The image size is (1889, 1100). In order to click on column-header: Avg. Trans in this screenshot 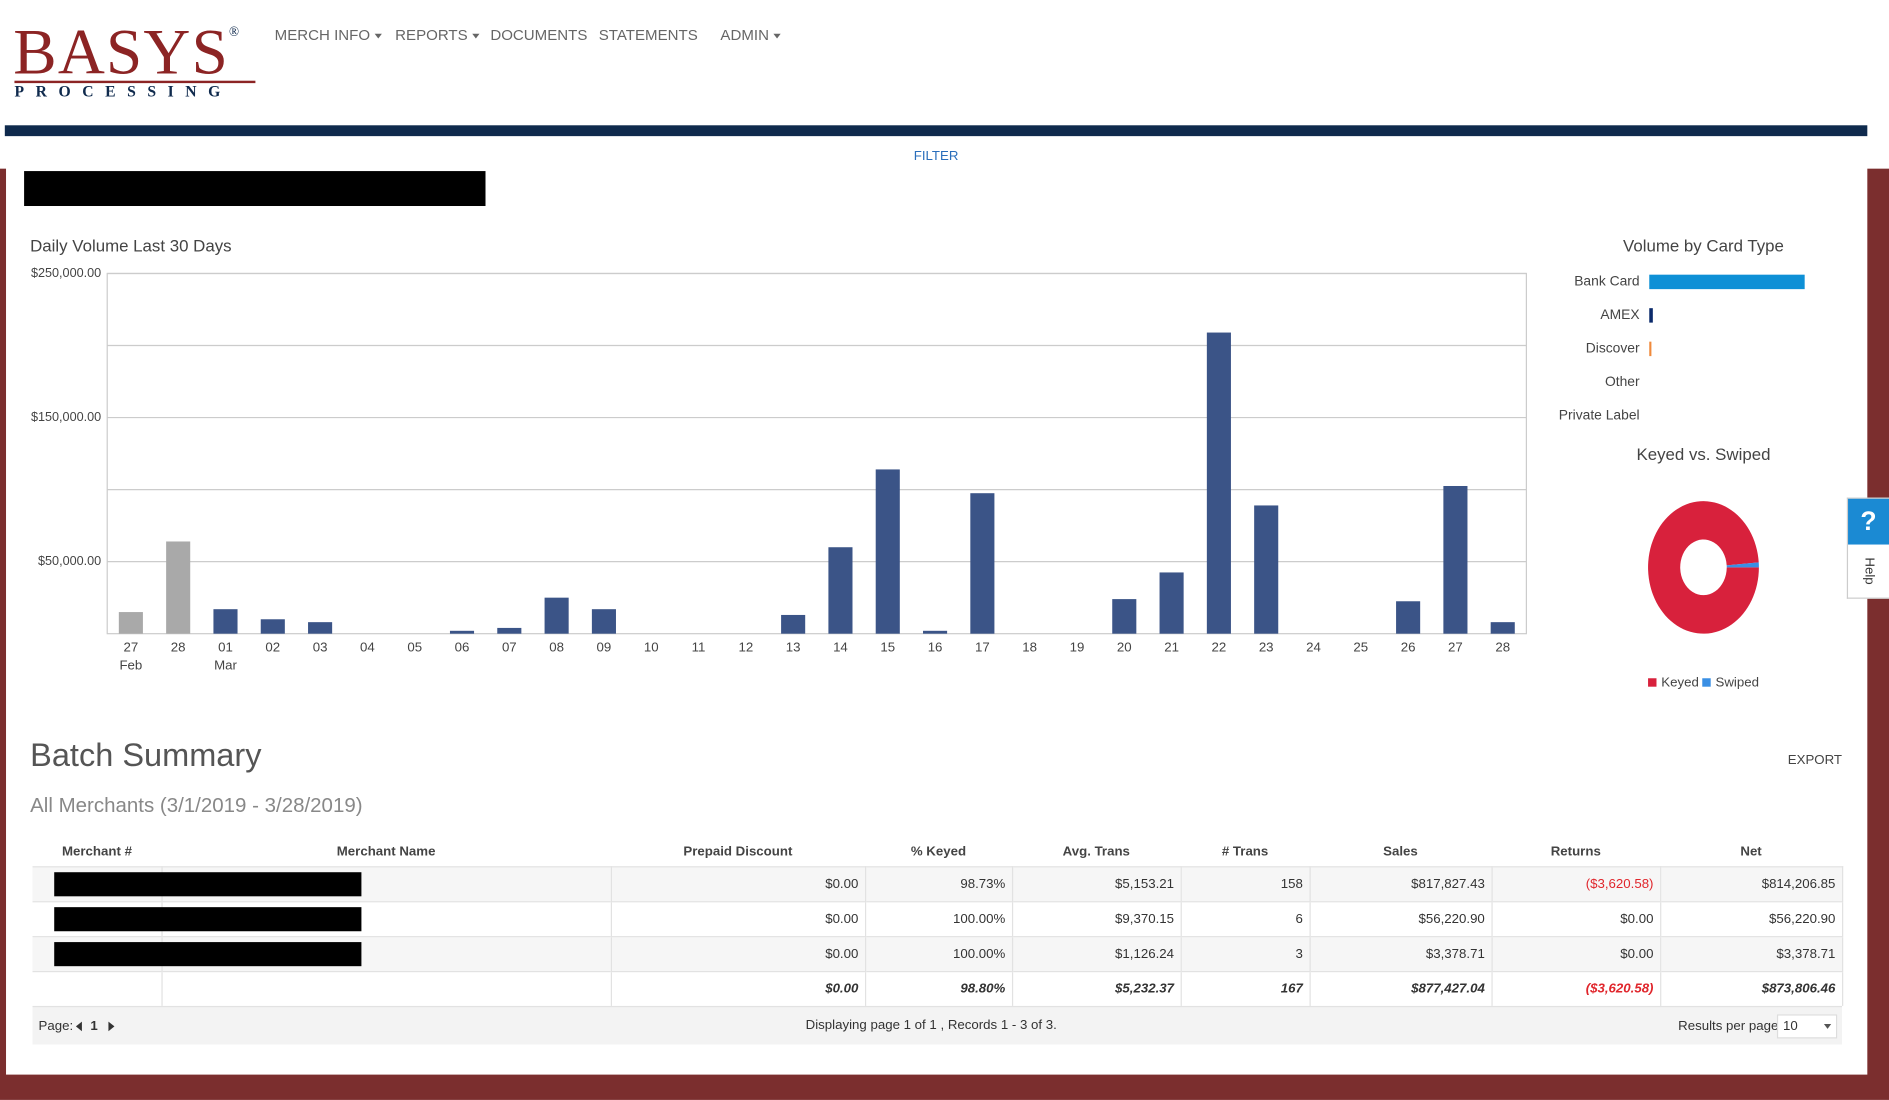, I will do `click(1096, 851)`.